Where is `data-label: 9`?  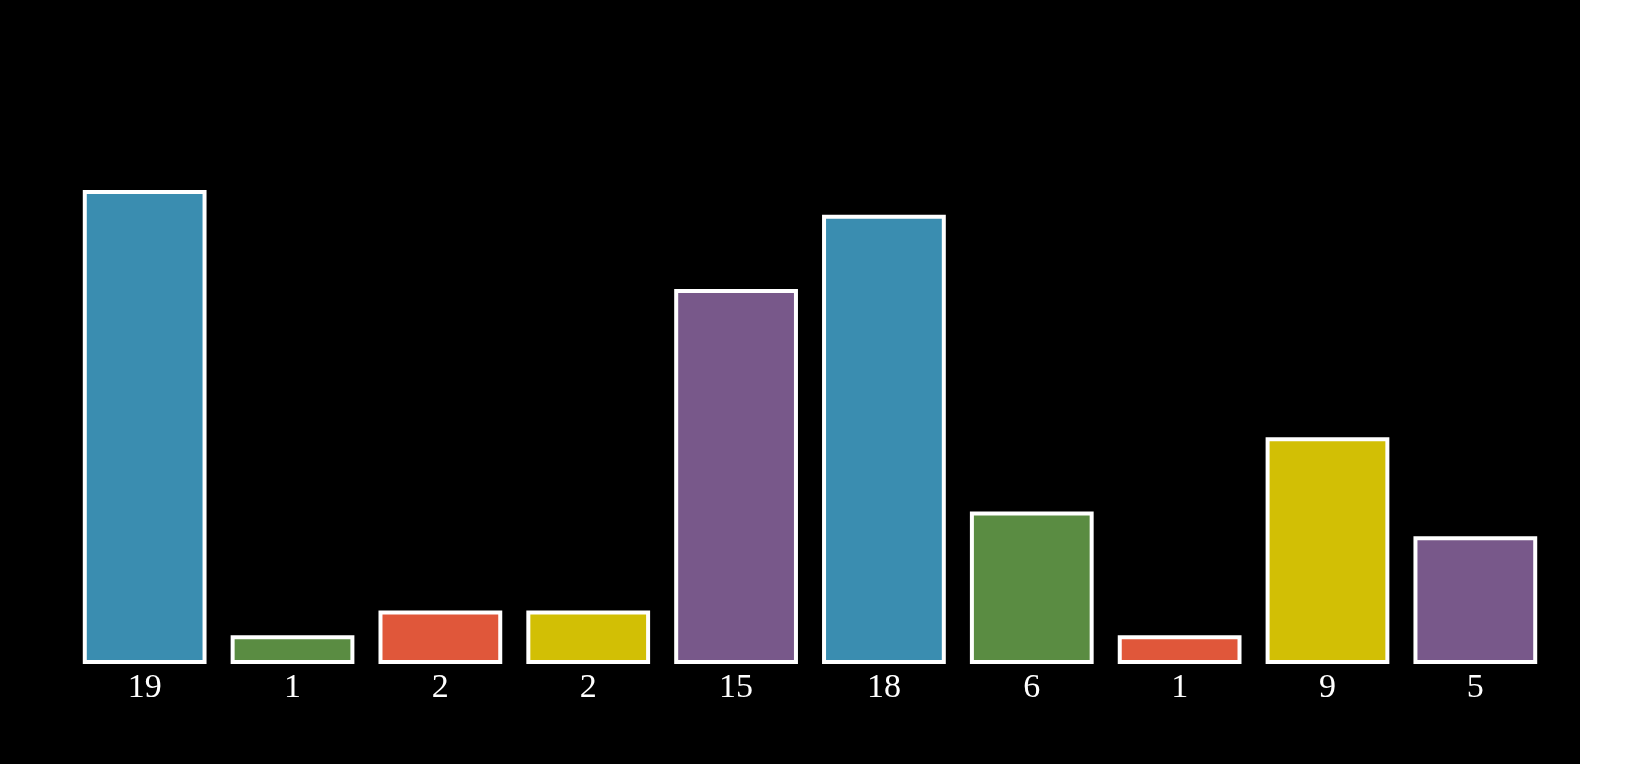 data-label: 9 is located at coordinates (1327, 685).